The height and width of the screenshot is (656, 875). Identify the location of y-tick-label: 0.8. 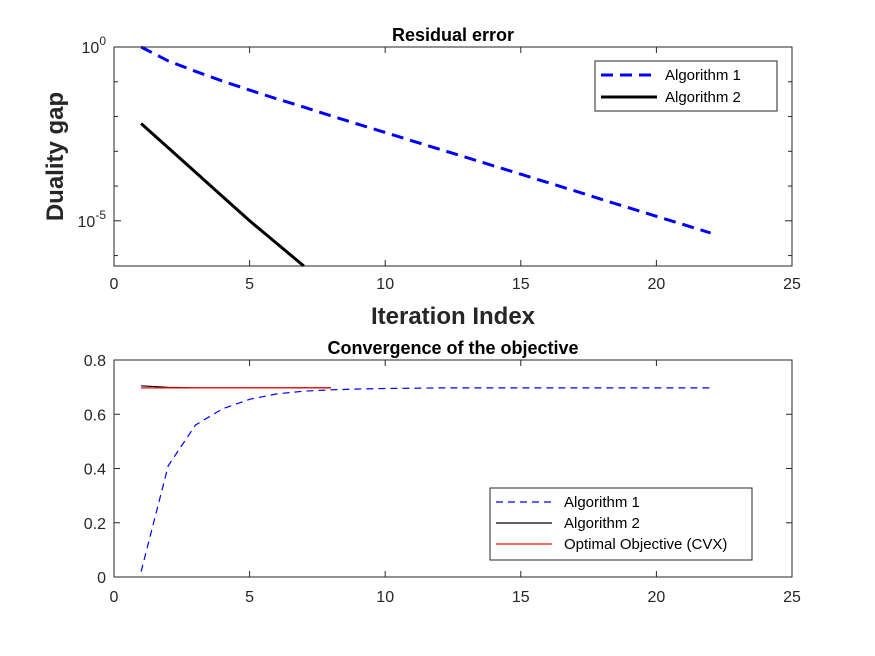
(95, 361).